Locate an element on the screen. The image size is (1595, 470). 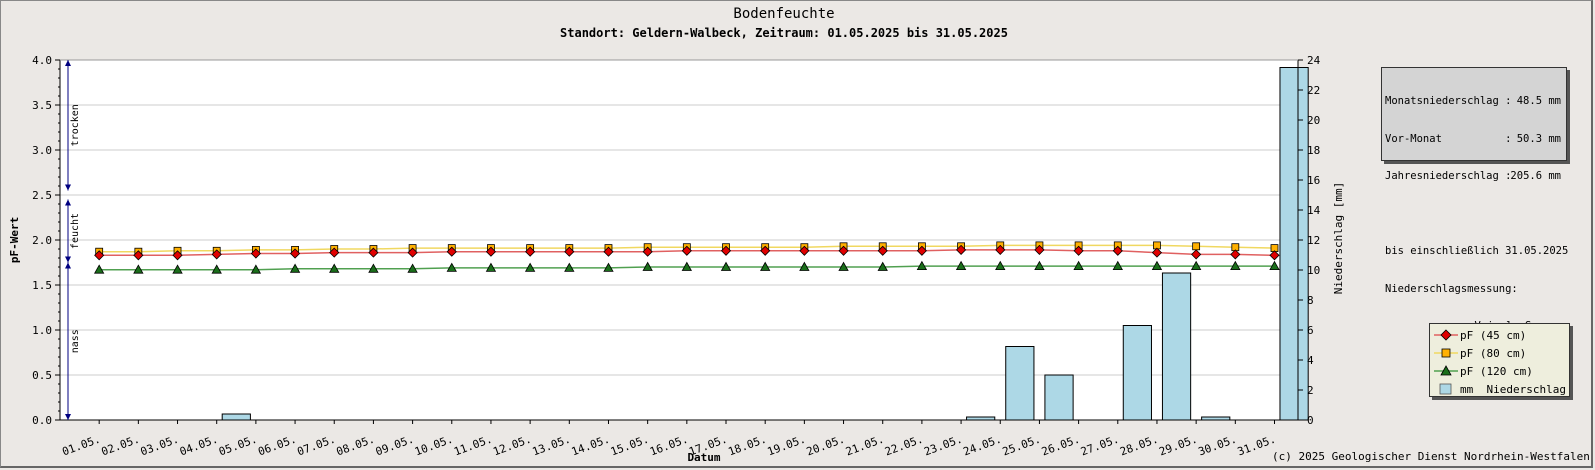
y2-tick-label: 18 is located at coordinates (1313, 150).